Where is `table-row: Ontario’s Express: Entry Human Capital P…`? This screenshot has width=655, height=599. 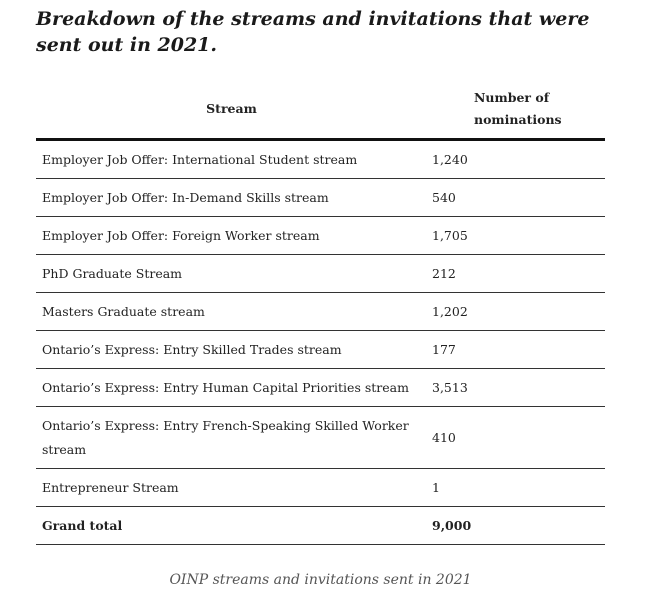 table-row: Ontario’s Express: Entry Human Capital P… is located at coordinates (320, 387).